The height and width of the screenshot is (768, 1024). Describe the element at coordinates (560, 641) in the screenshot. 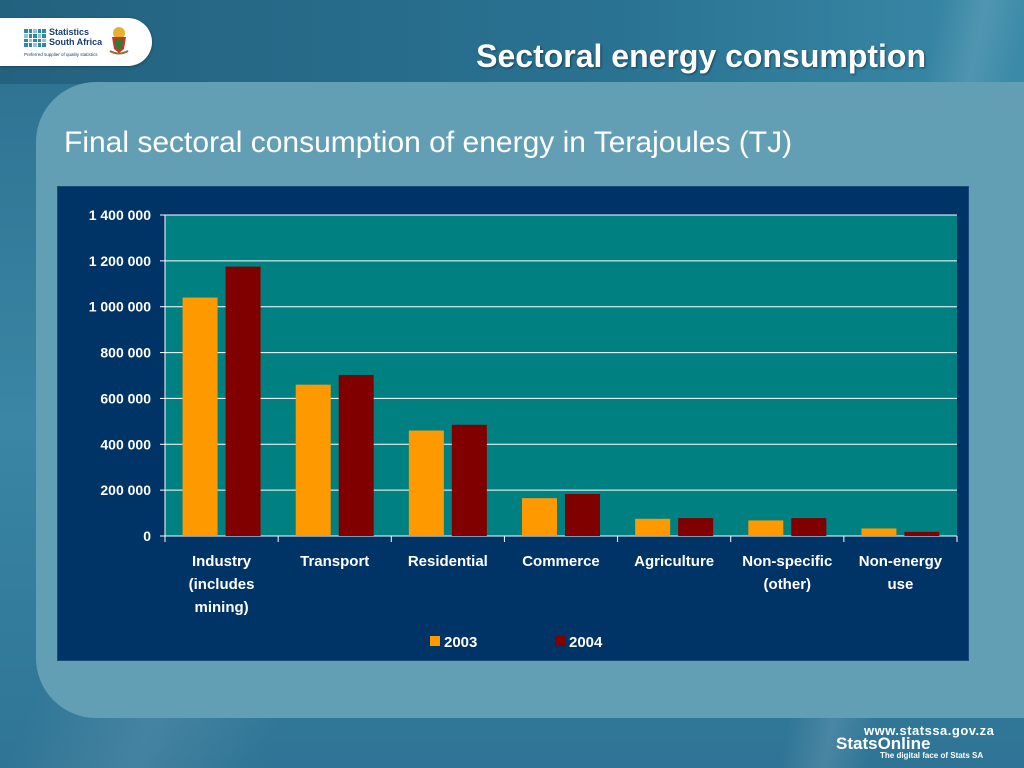

I see `legend-swatch-2004` at that location.